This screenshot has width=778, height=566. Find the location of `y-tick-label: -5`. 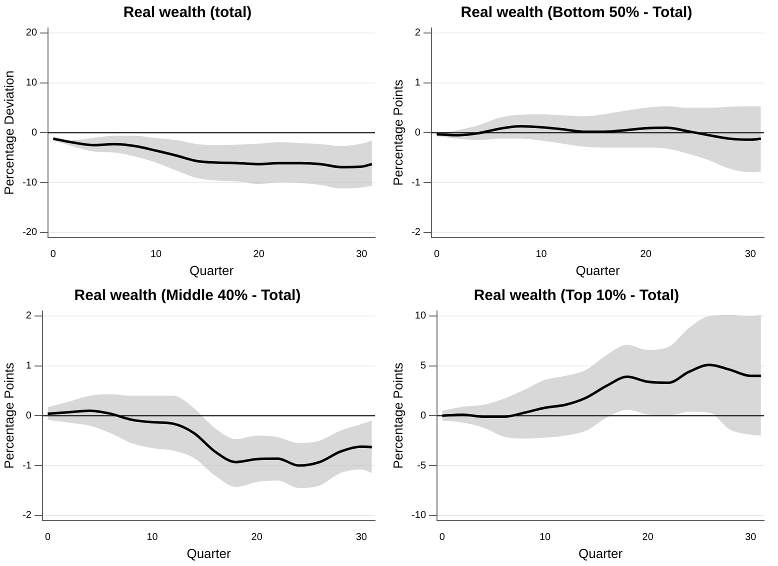

y-tick-label: -5 is located at coordinates (421, 466).